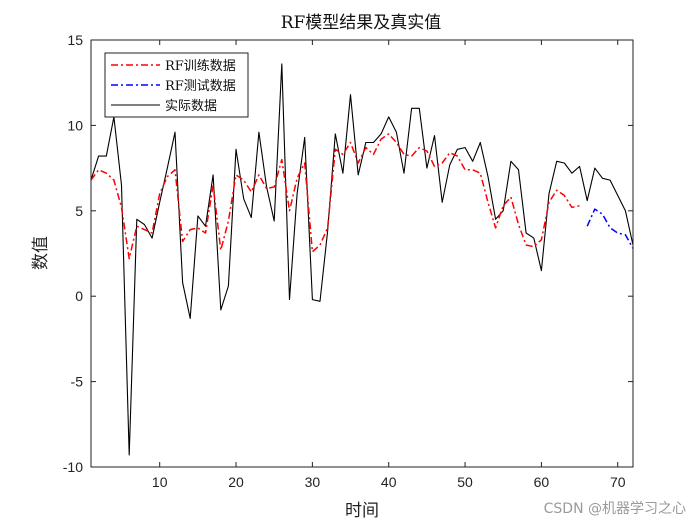 This screenshot has width=700, height=525. Describe the element at coordinates (542, 482) in the screenshot. I see `x-tick-label: 60` at that location.